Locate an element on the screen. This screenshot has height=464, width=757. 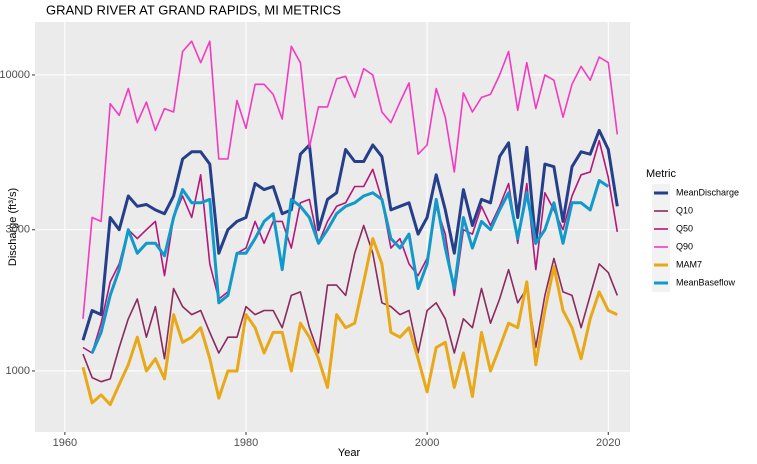
y-tick-label: 3000 is located at coordinates (18, 230).